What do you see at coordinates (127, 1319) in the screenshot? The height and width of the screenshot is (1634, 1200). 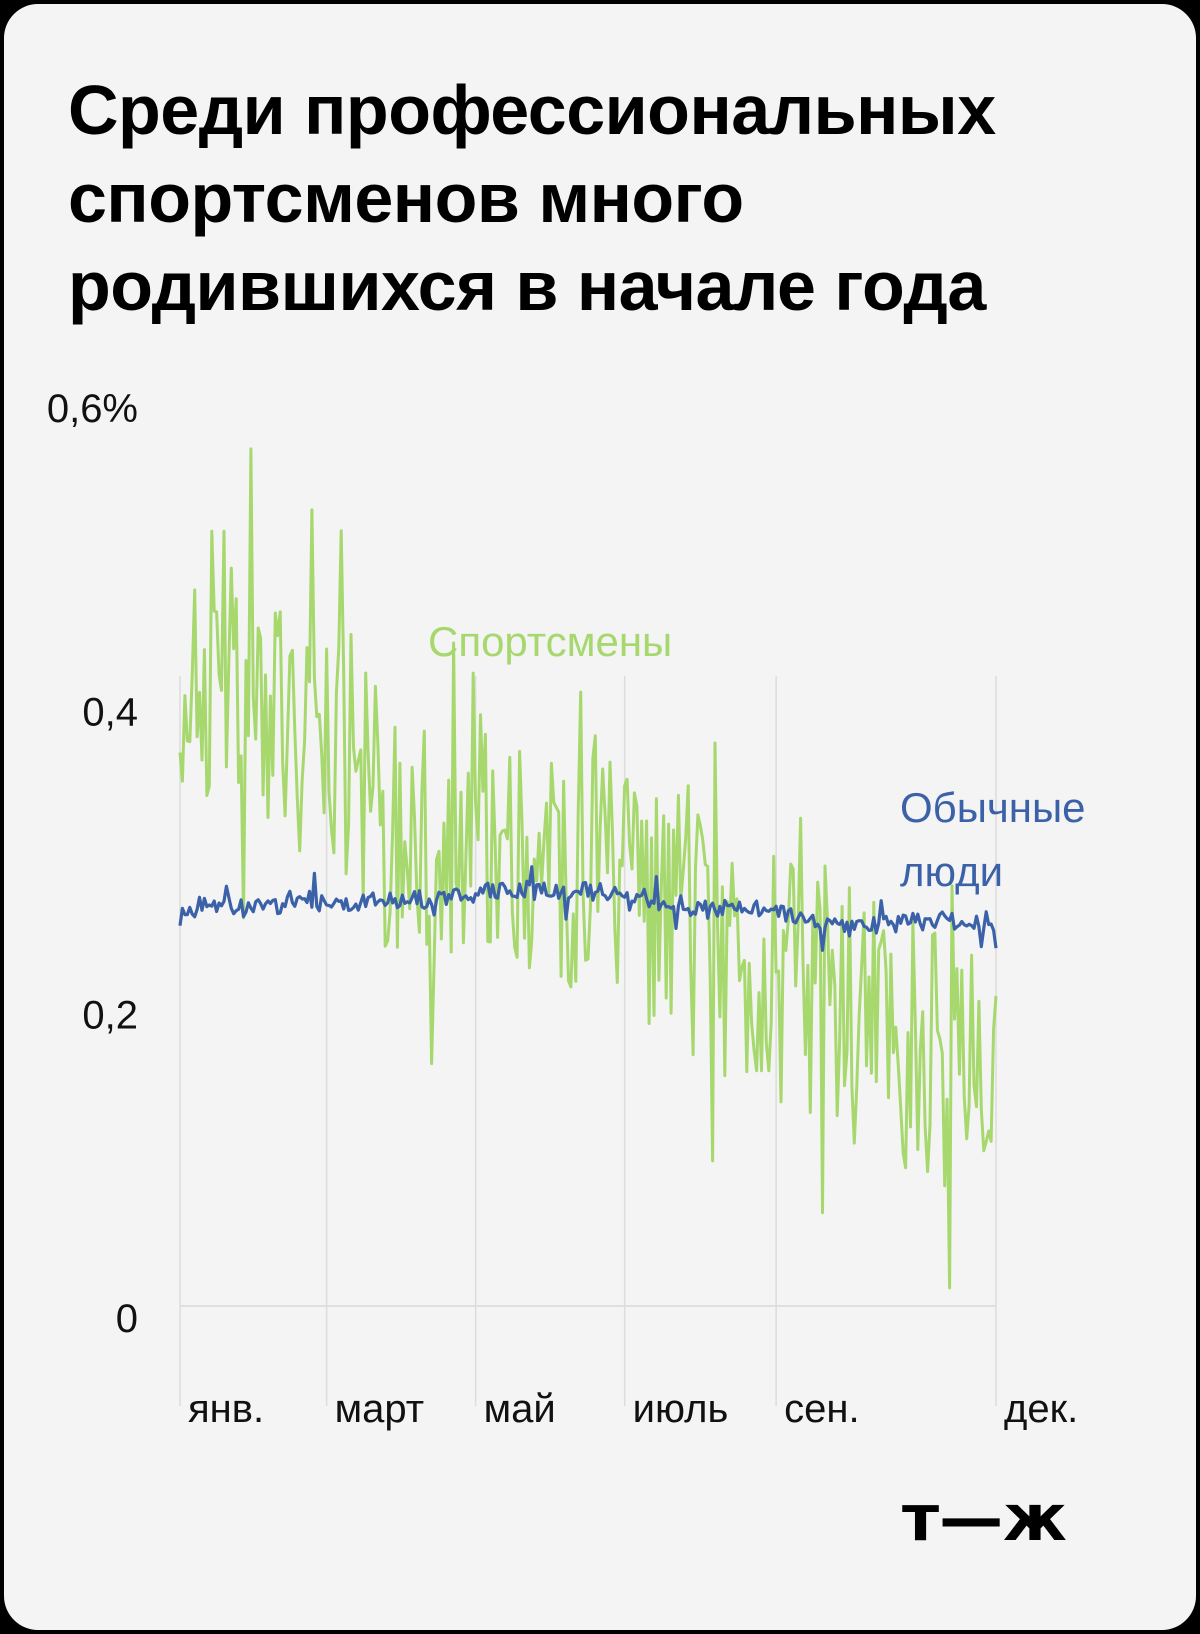 I see `y-tick-label: 0` at bounding box center [127, 1319].